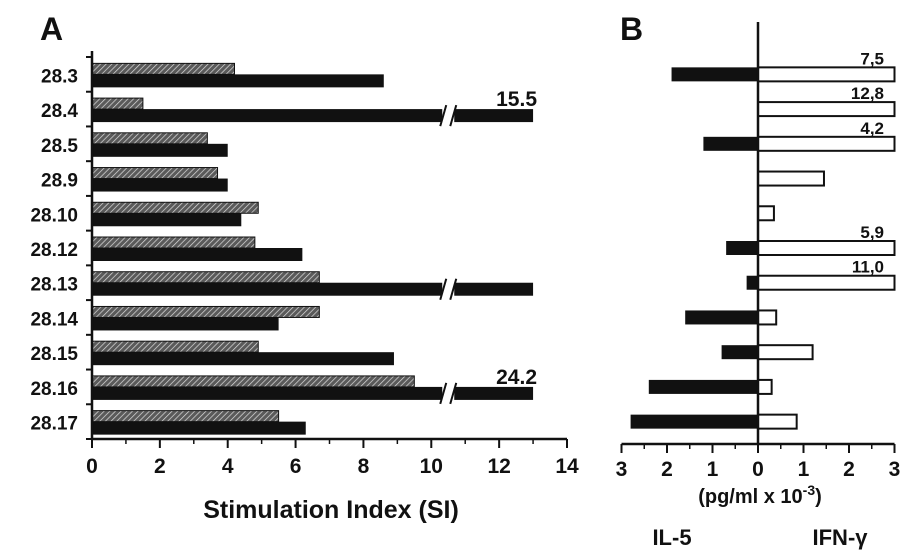  Describe the element at coordinates (567, 466) in the screenshot. I see `x-tick-label: 14` at that location.